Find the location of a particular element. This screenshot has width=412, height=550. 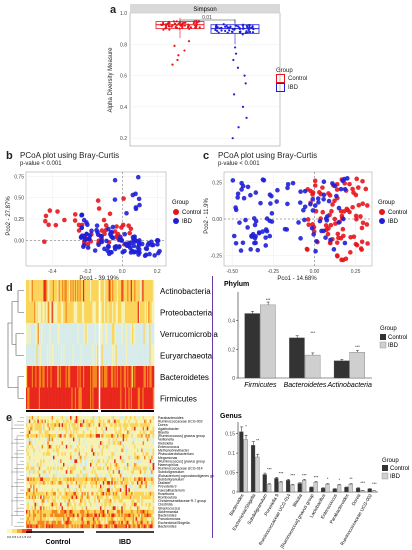

genus-row-label: Phascolarctobacterium is located at coordinates (176, 454).